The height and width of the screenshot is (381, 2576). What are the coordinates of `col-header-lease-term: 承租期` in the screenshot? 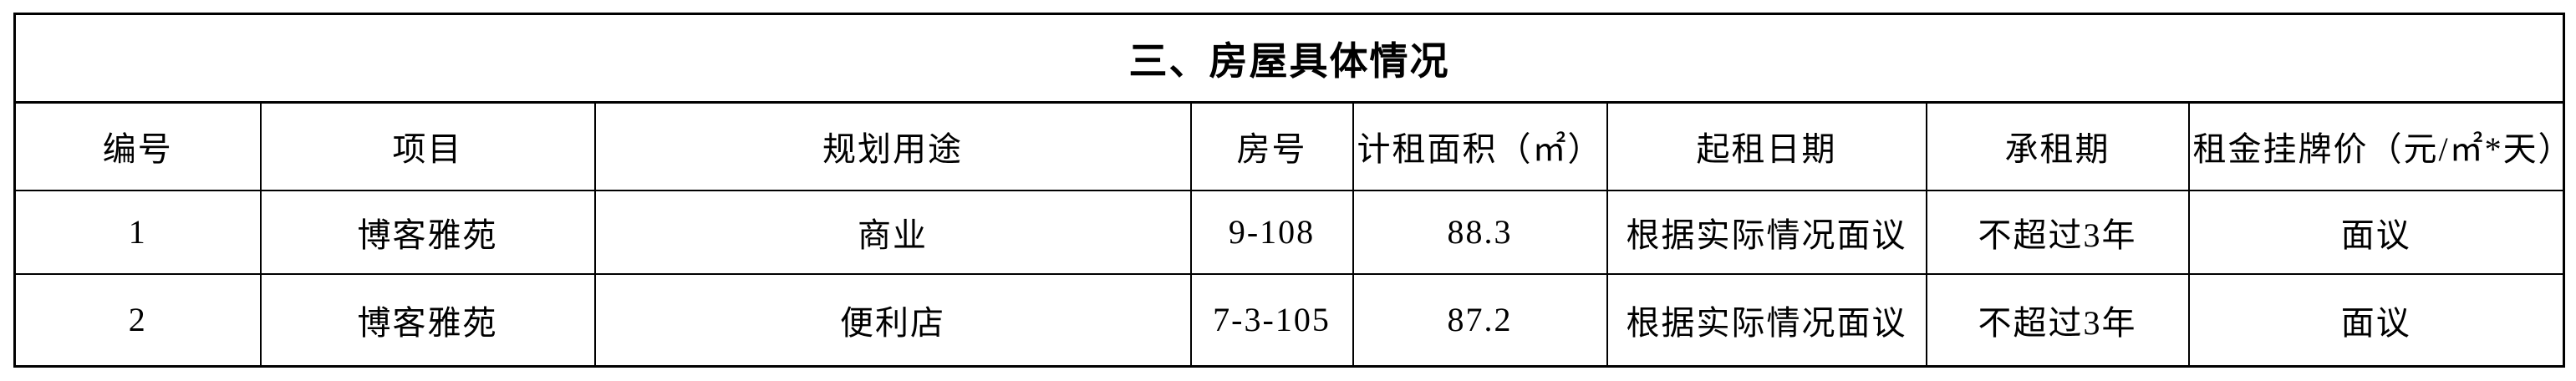 It's located at (2057, 146).